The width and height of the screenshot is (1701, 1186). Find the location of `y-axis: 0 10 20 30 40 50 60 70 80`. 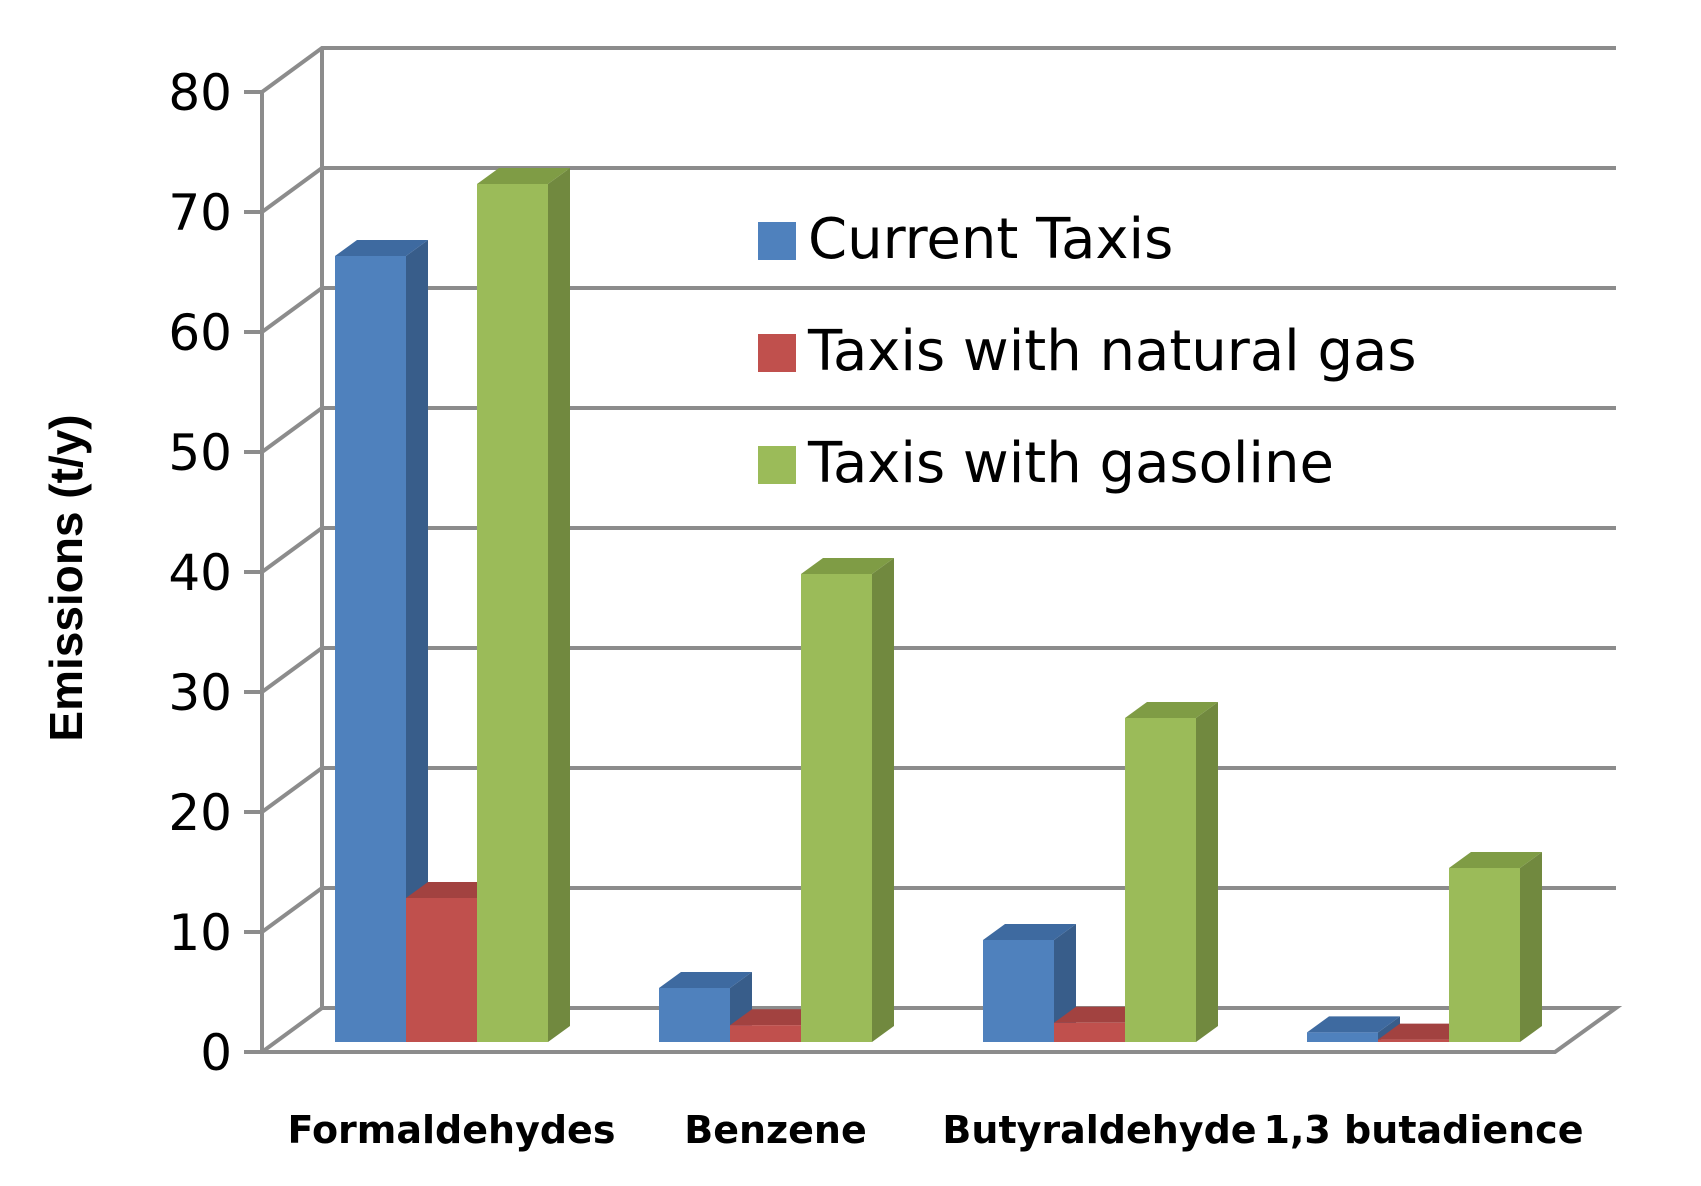

y-axis: 0 10 20 30 40 50 60 70 80 is located at coordinates (216, 573).